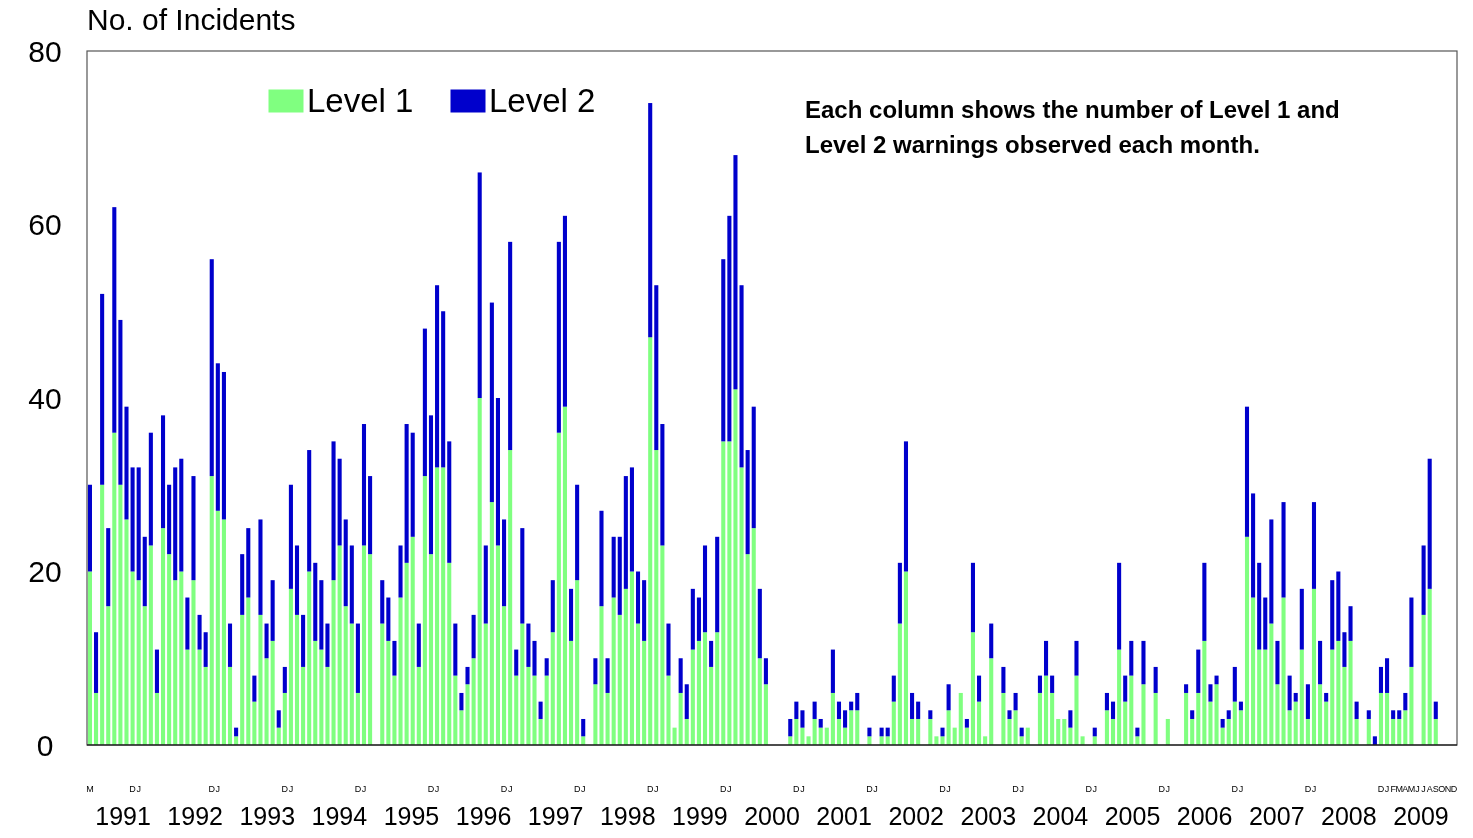  I want to click on x-tick-label: A, so click(1405, 789).